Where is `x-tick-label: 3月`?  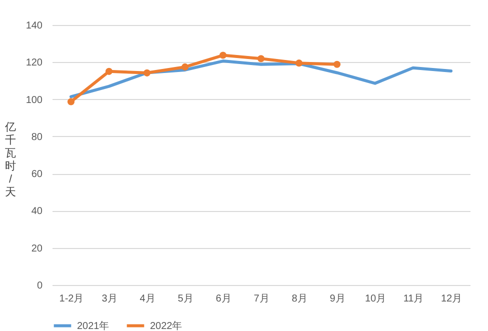
x-tick-label: 3月 is located at coordinates (110, 299).